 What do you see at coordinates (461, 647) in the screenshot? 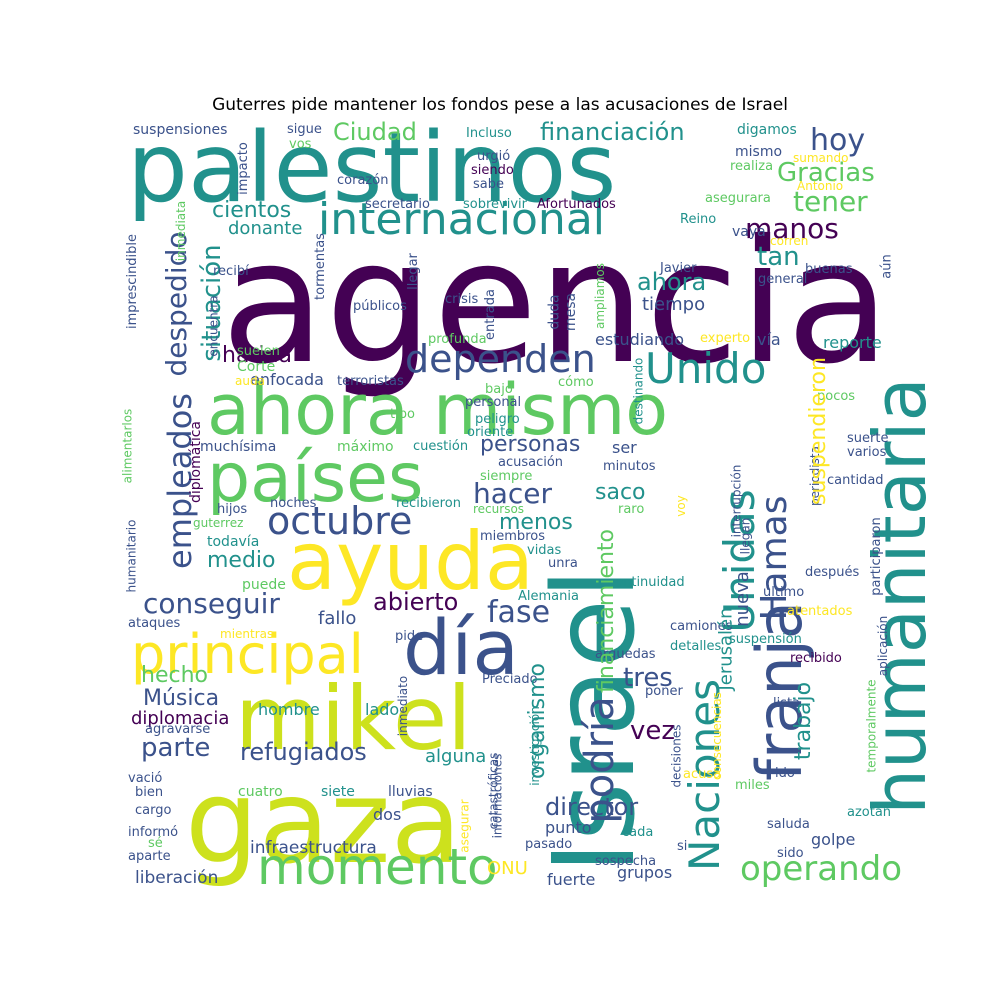
I see `word-dia: día` at bounding box center [461, 647].